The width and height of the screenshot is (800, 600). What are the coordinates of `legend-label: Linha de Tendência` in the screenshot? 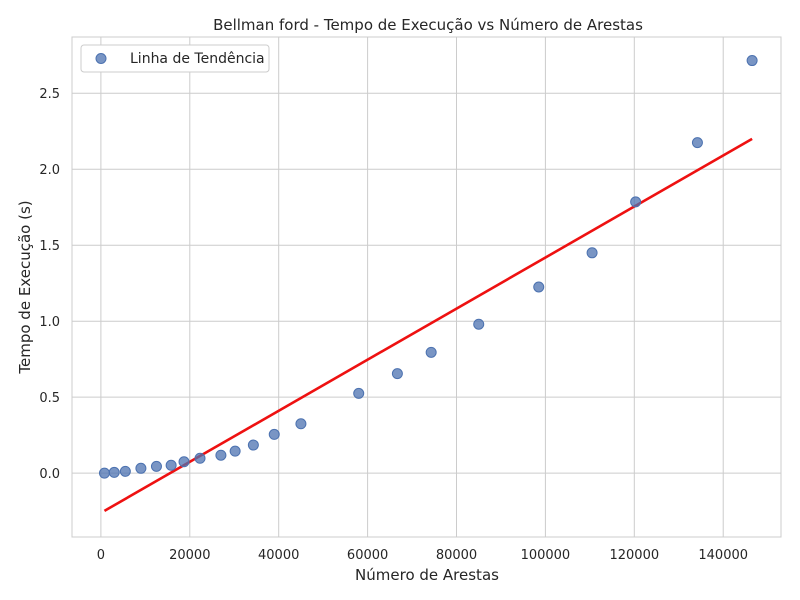 It's located at (197, 59).